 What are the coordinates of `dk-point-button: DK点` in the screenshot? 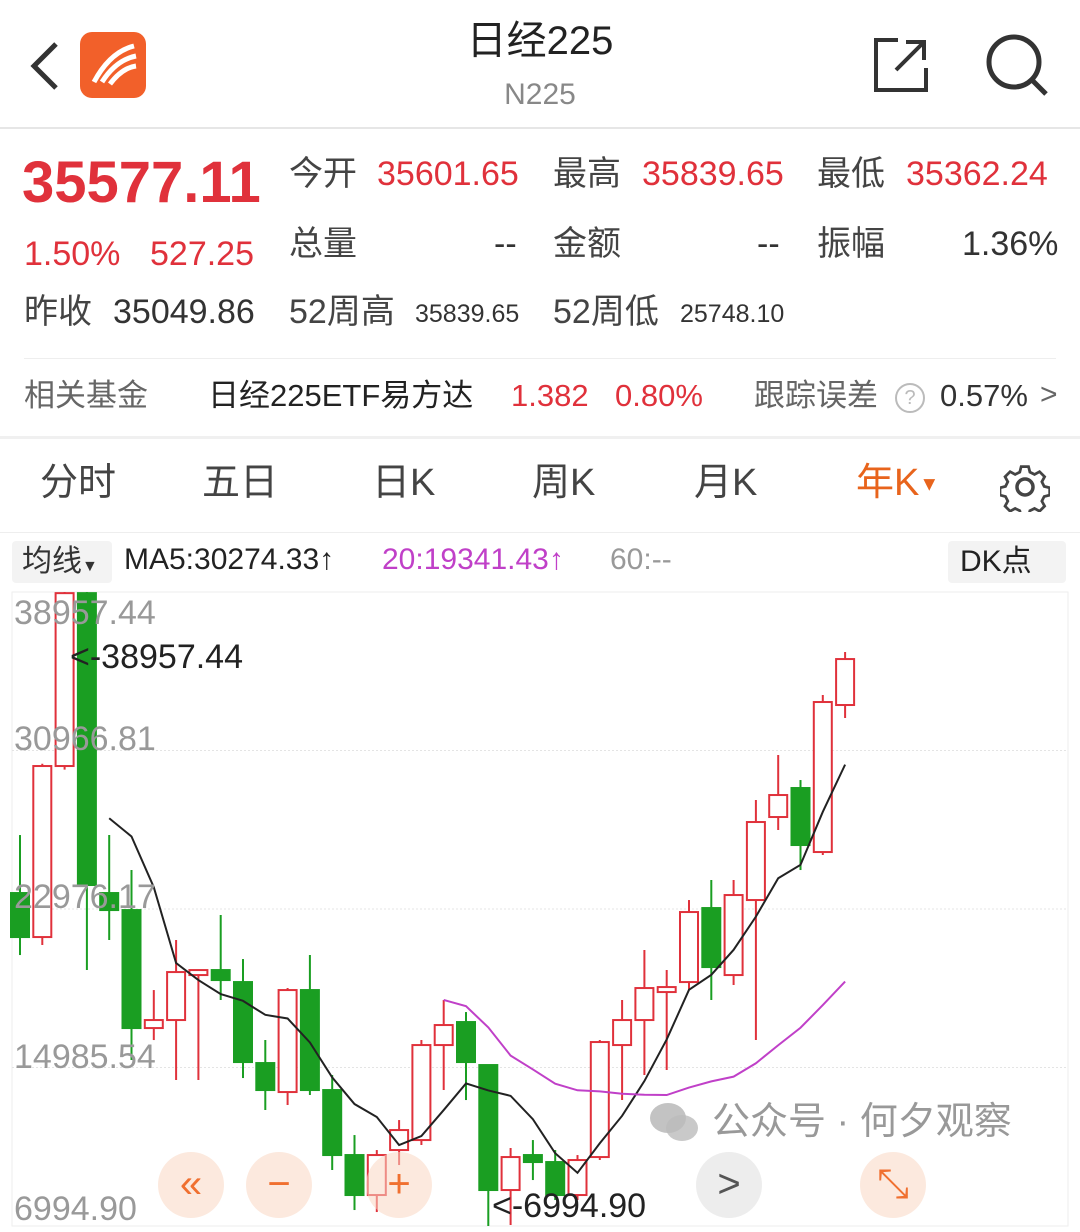 It's located at (1007, 562).